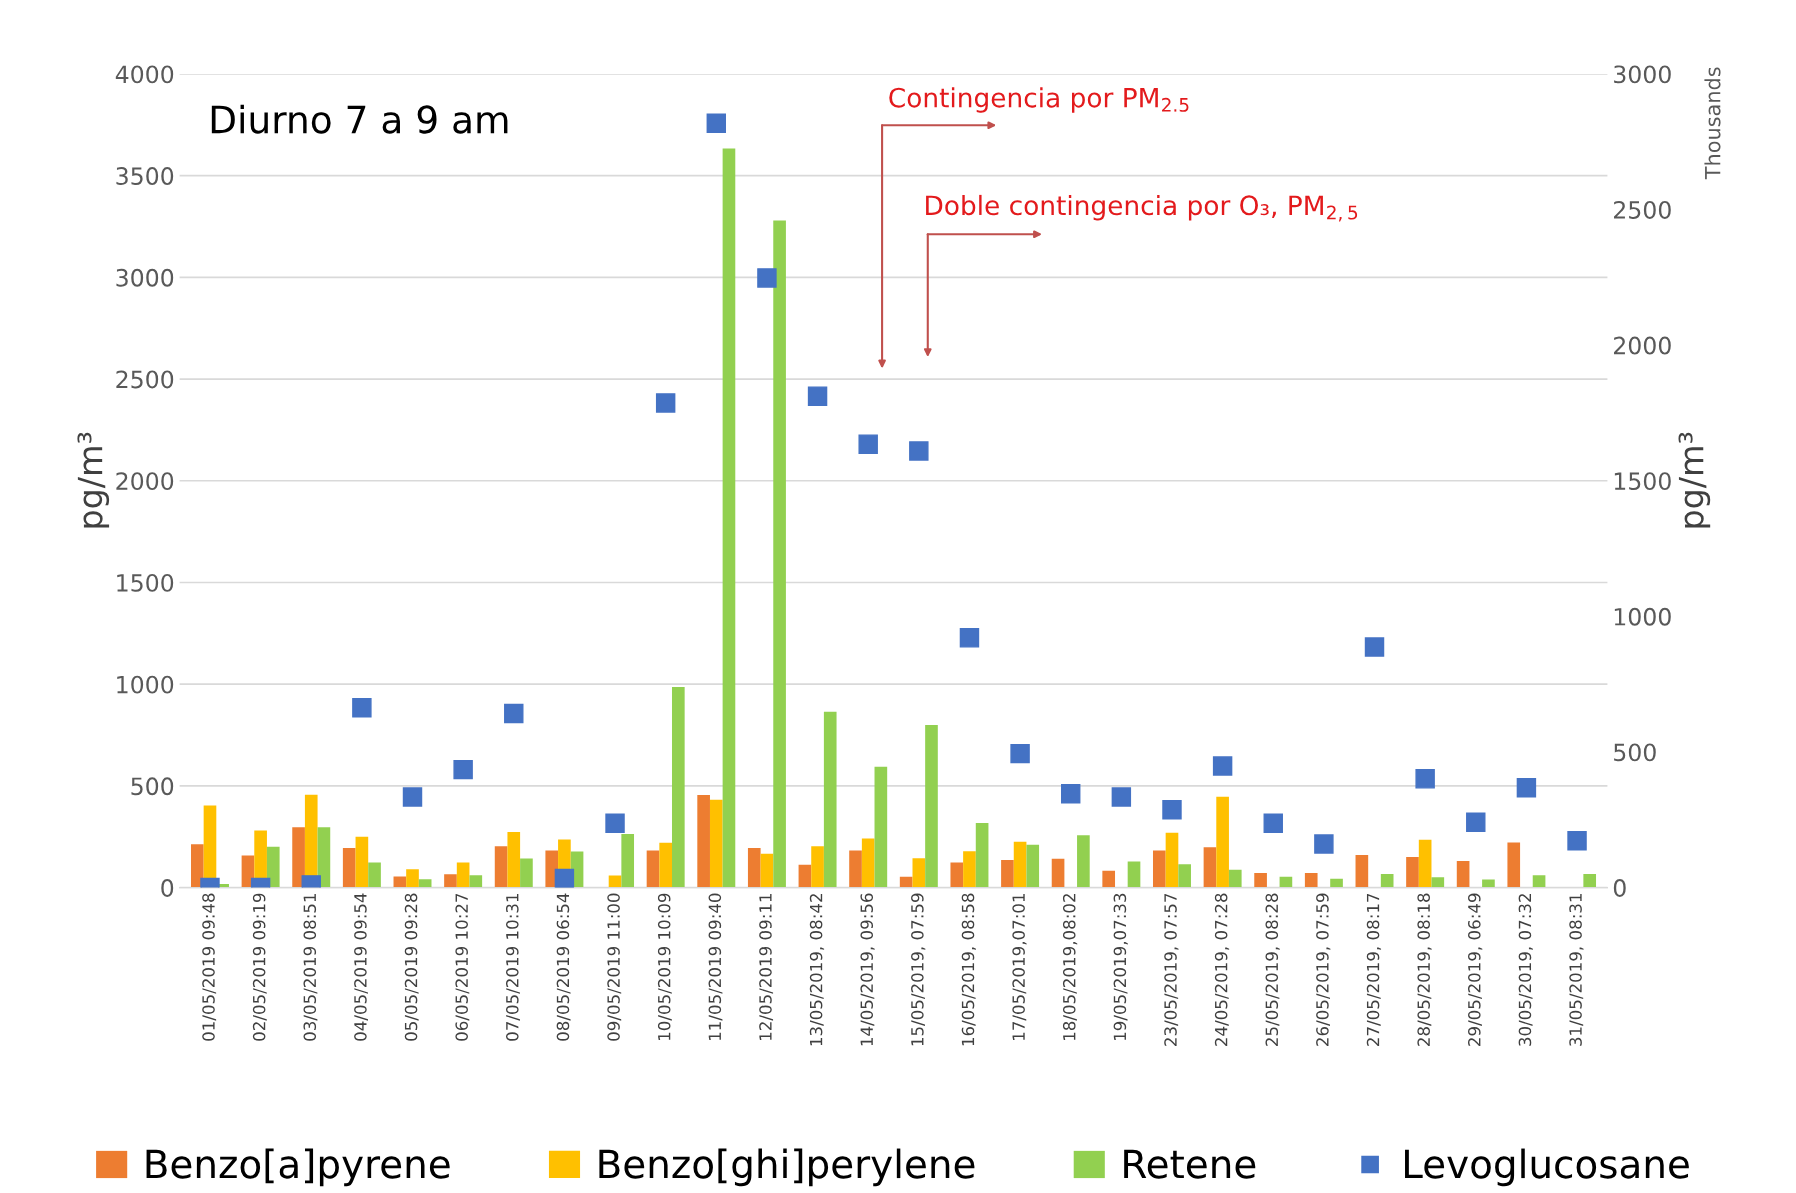  What do you see at coordinates (1576, 969) in the screenshot?
I see `x-tick-label: 31/05/2019, 08:31` at bounding box center [1576, 969].